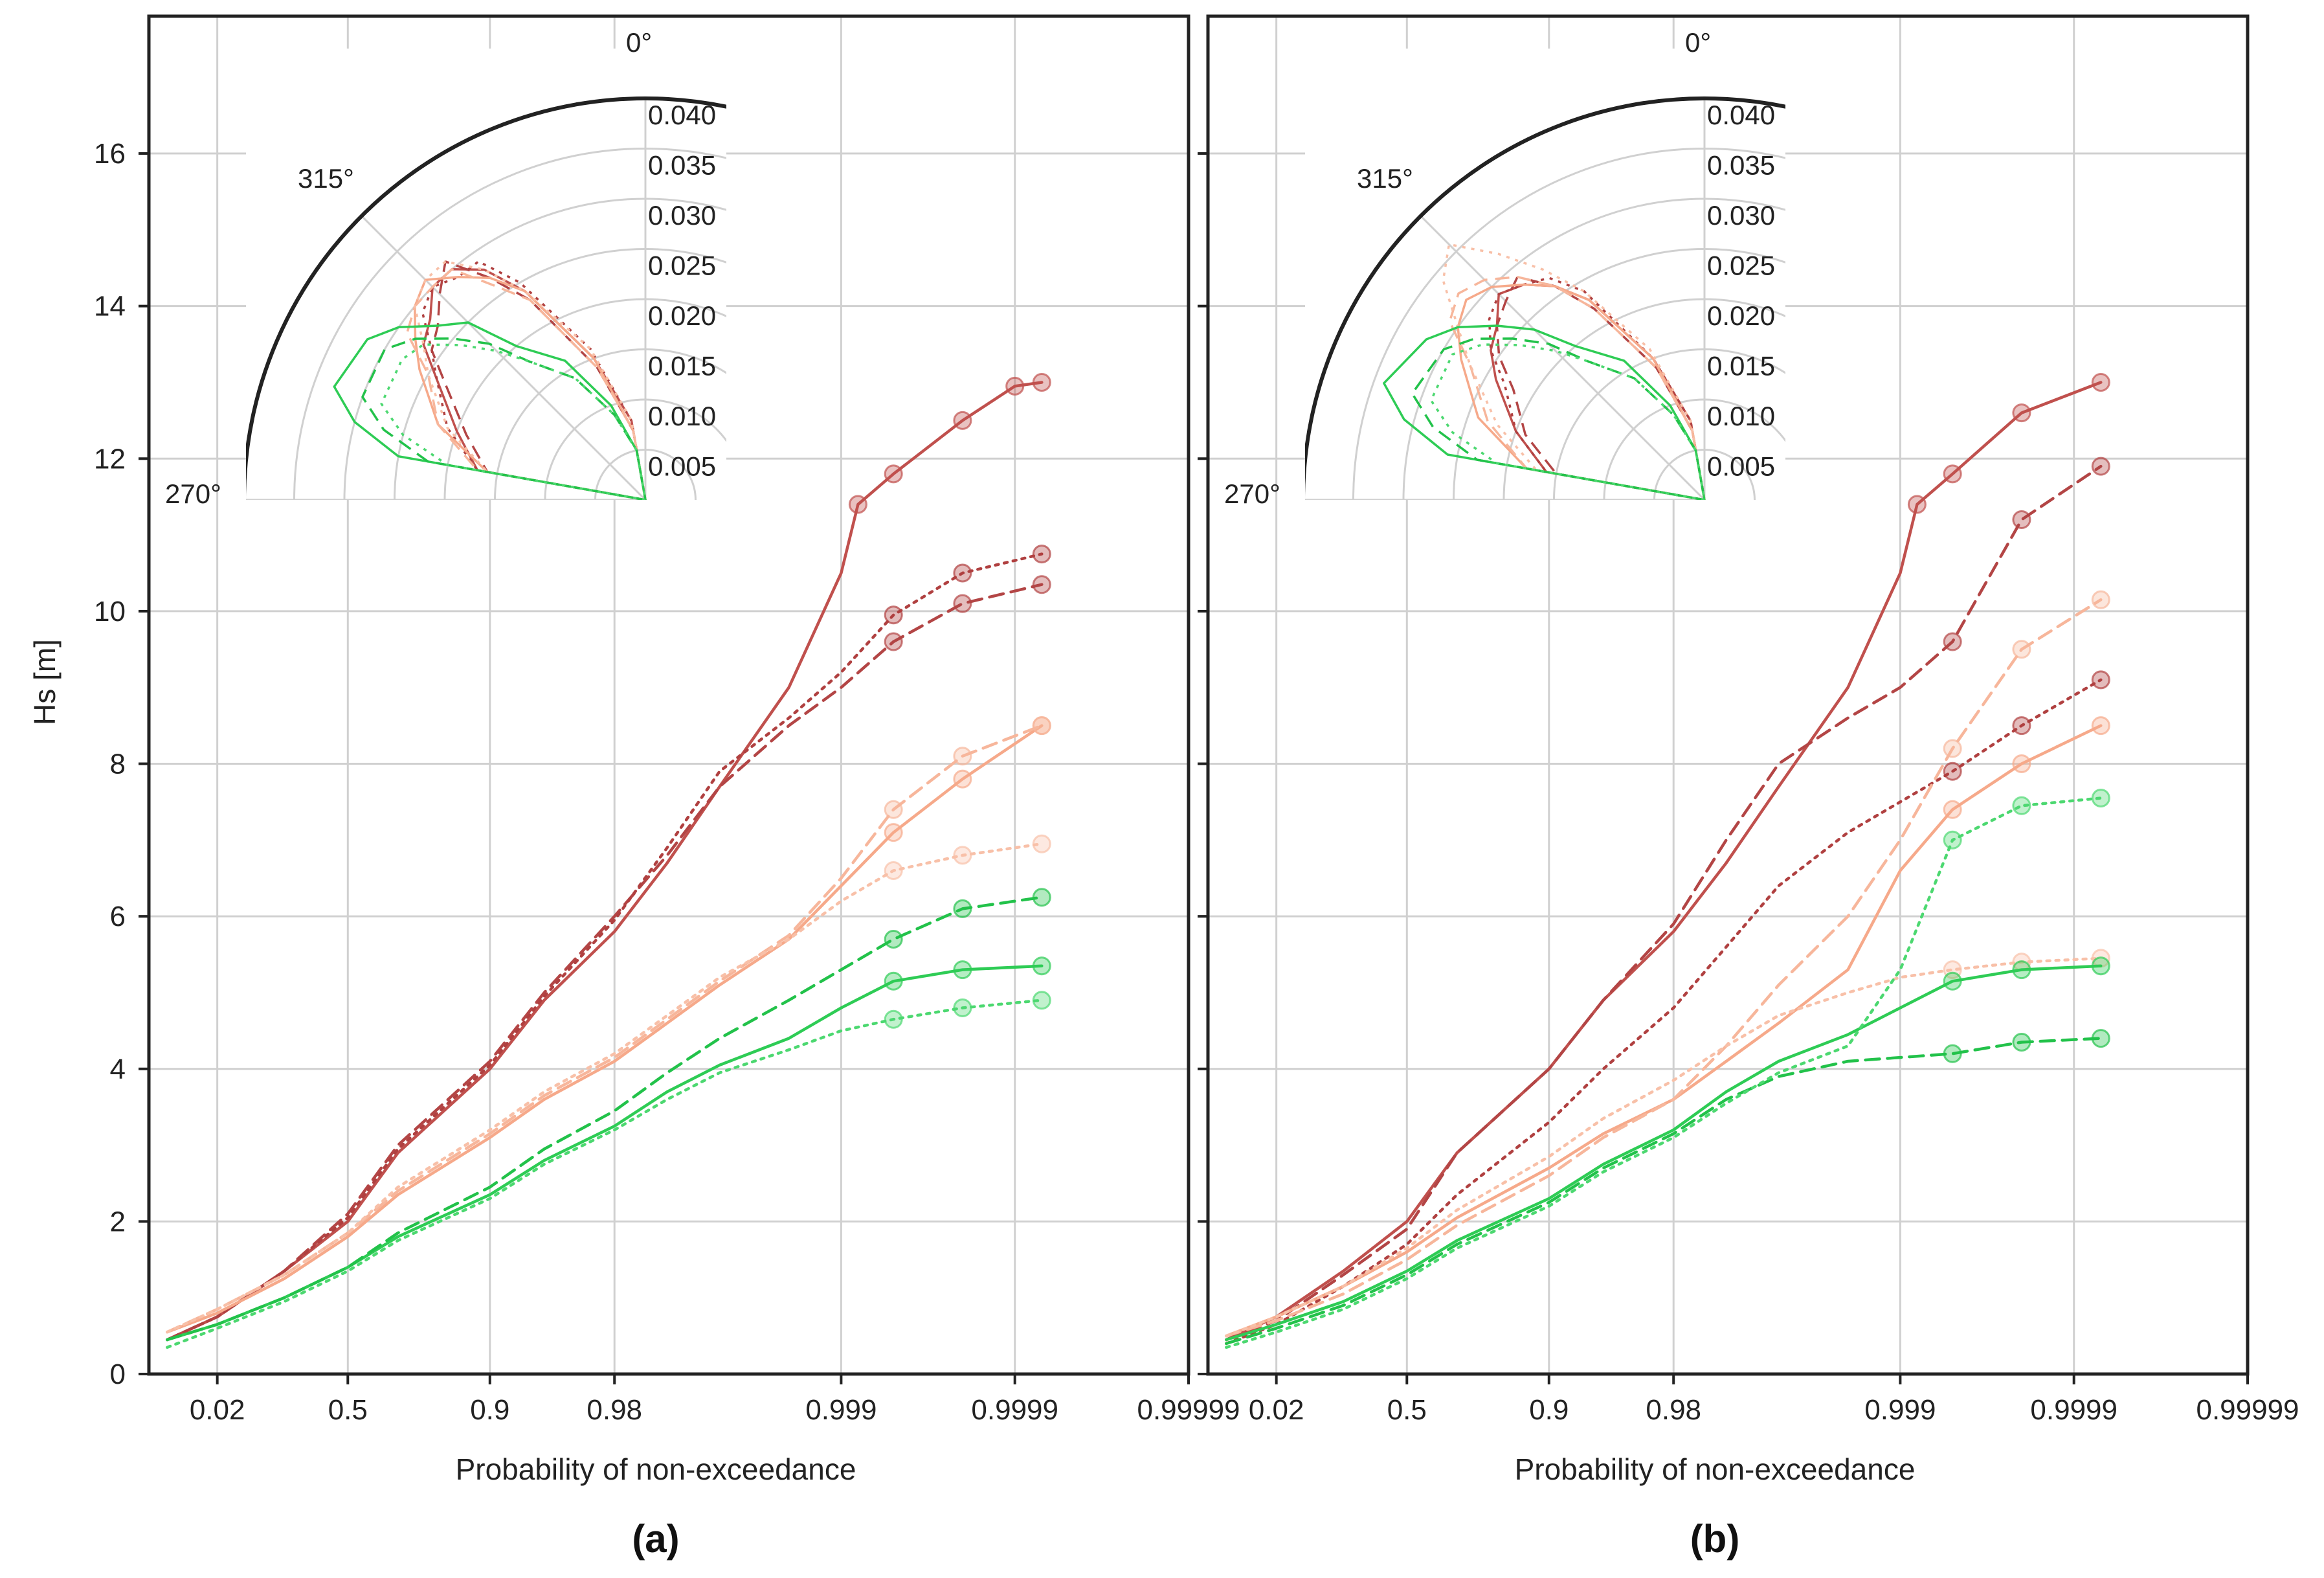  Describe the element at coordinates (1900, 1410) in the screenshot. I see `x-tick-label-4: 0.999` at that location.